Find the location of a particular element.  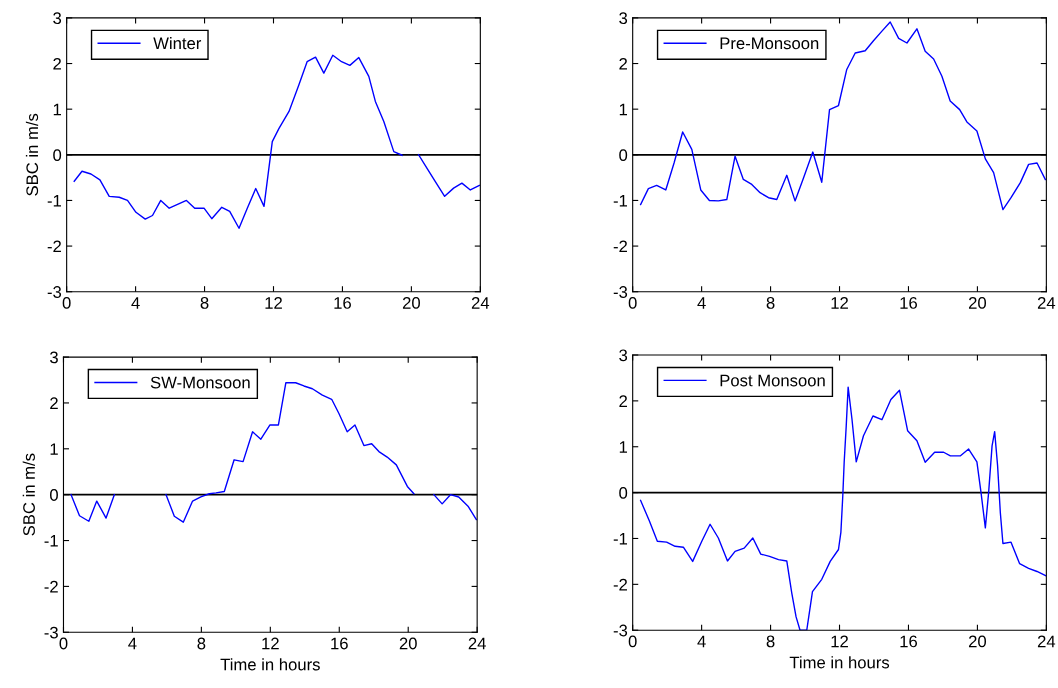

legend-label: Winter is located at coordinates (177, 43).